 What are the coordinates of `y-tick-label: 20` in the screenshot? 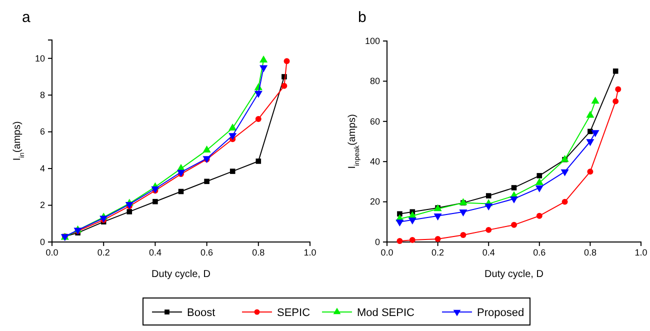 It's located at (375, 201).